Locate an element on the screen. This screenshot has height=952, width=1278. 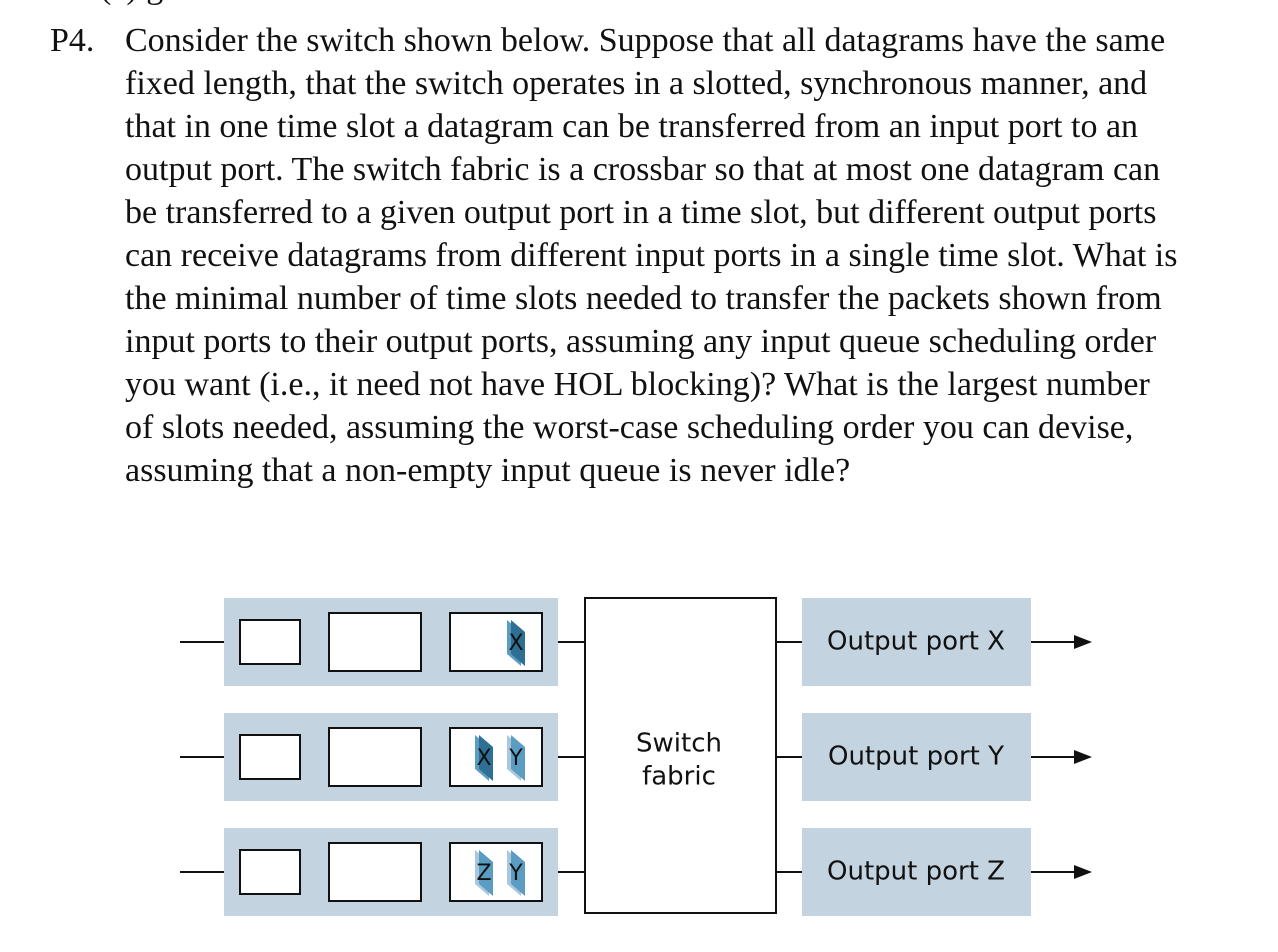
previous-problem-fragment: (c) g is located at coordinates (131, 4).